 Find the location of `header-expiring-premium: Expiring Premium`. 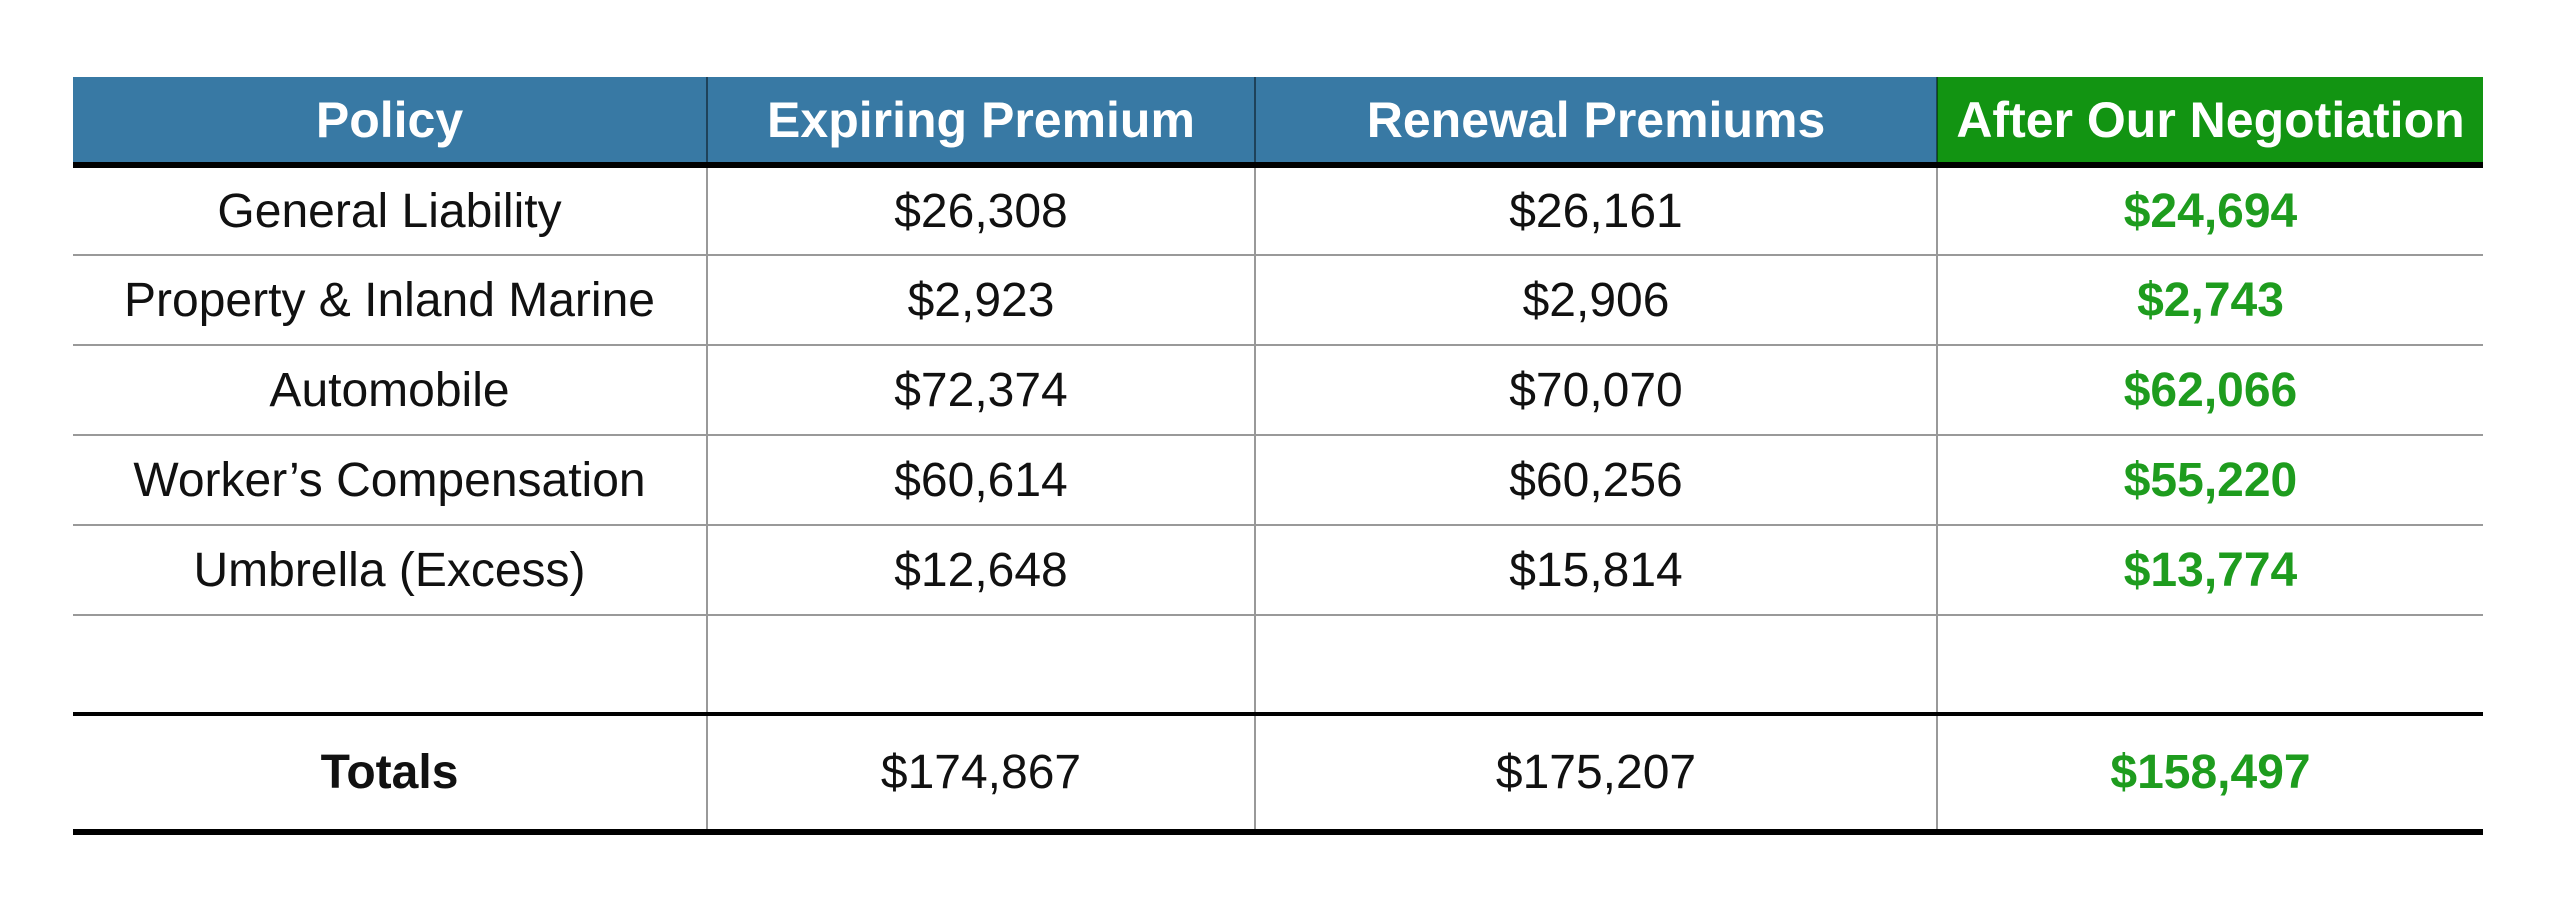

header-expiring-premium: Expiring Premium is located at coordinates (981, 122).